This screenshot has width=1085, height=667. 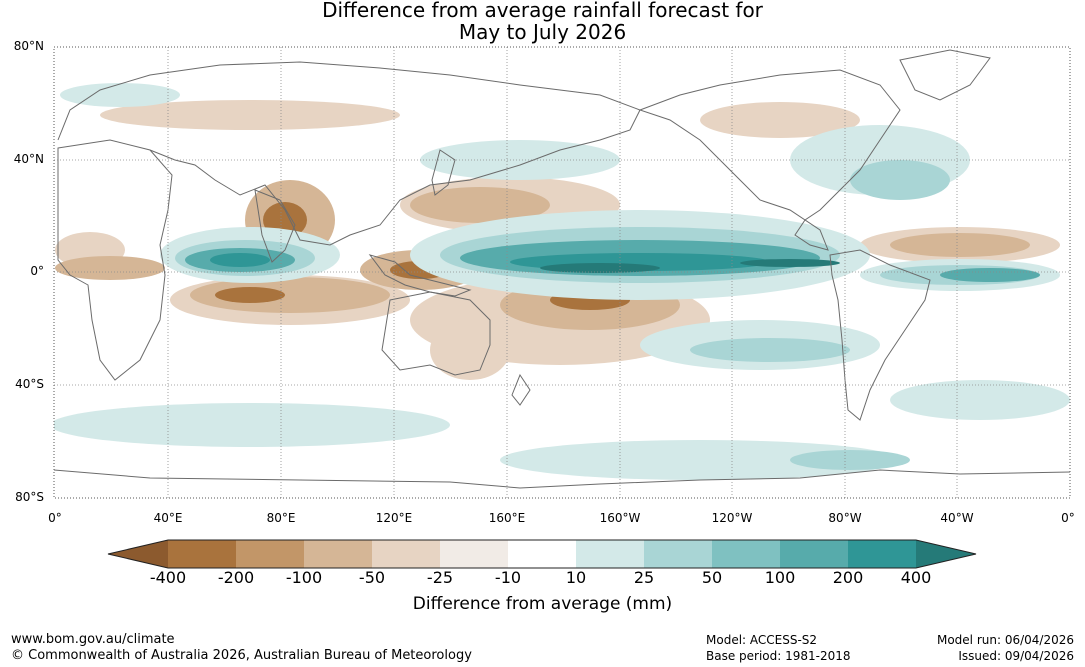 I want to click on colorbar-tick-9: 100, so click(x=780, y=577).